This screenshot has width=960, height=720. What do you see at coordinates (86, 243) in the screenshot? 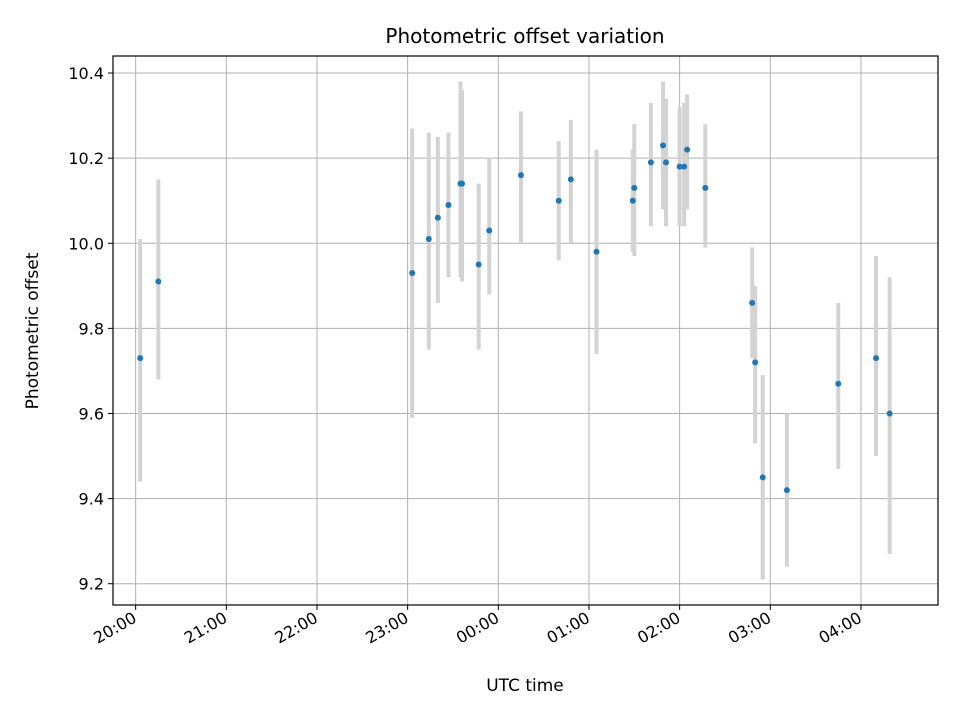
I see `y-tick-label: 10.0` at bounding box center [86, 243].